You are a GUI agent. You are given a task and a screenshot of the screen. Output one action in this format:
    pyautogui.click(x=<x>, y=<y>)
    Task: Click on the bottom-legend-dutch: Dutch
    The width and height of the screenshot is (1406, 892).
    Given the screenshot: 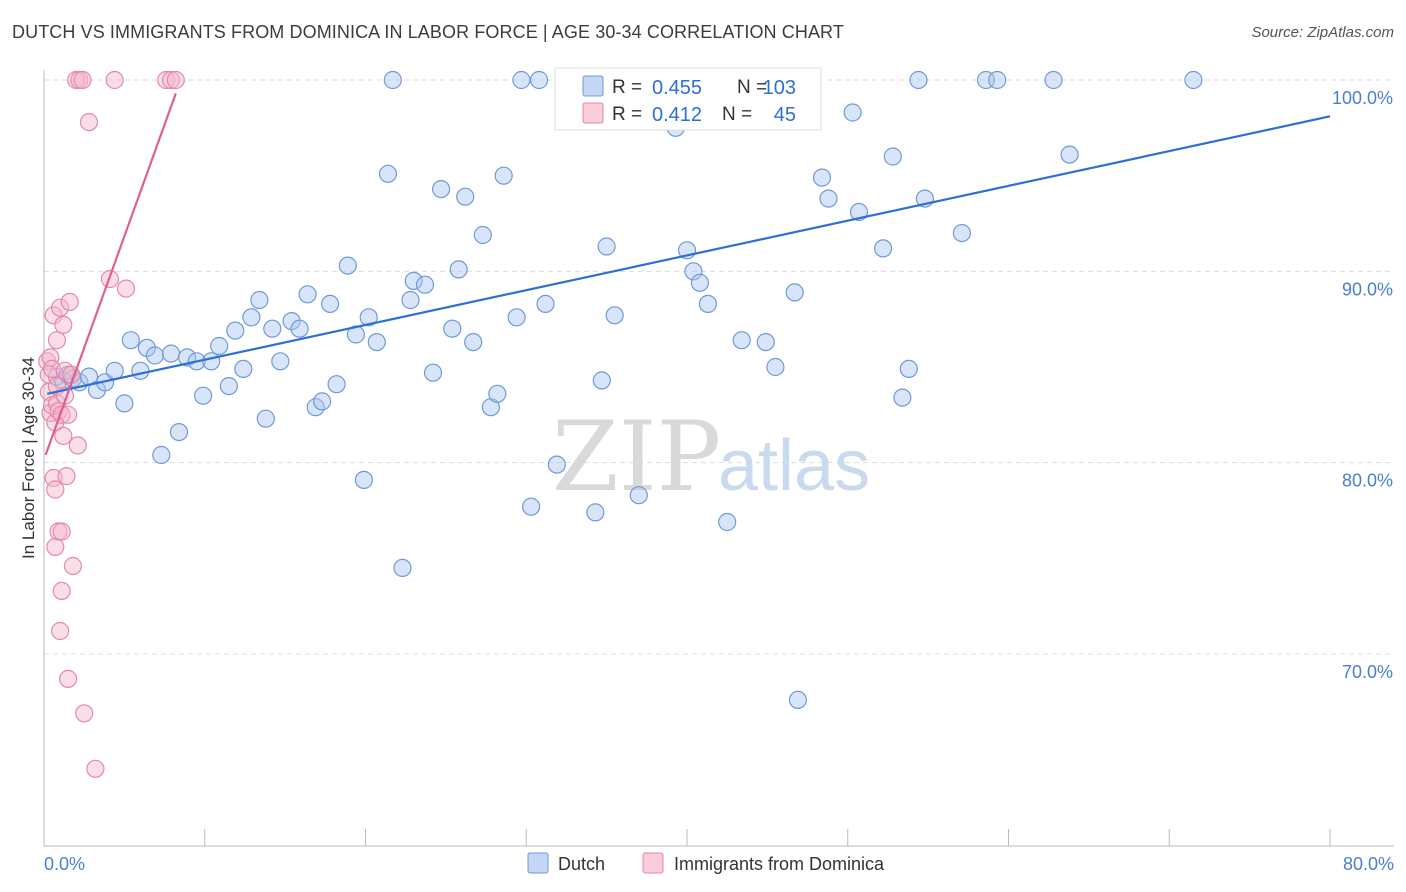 What is the action you would take?
    pyautogui.click(x=581, y=864)
    